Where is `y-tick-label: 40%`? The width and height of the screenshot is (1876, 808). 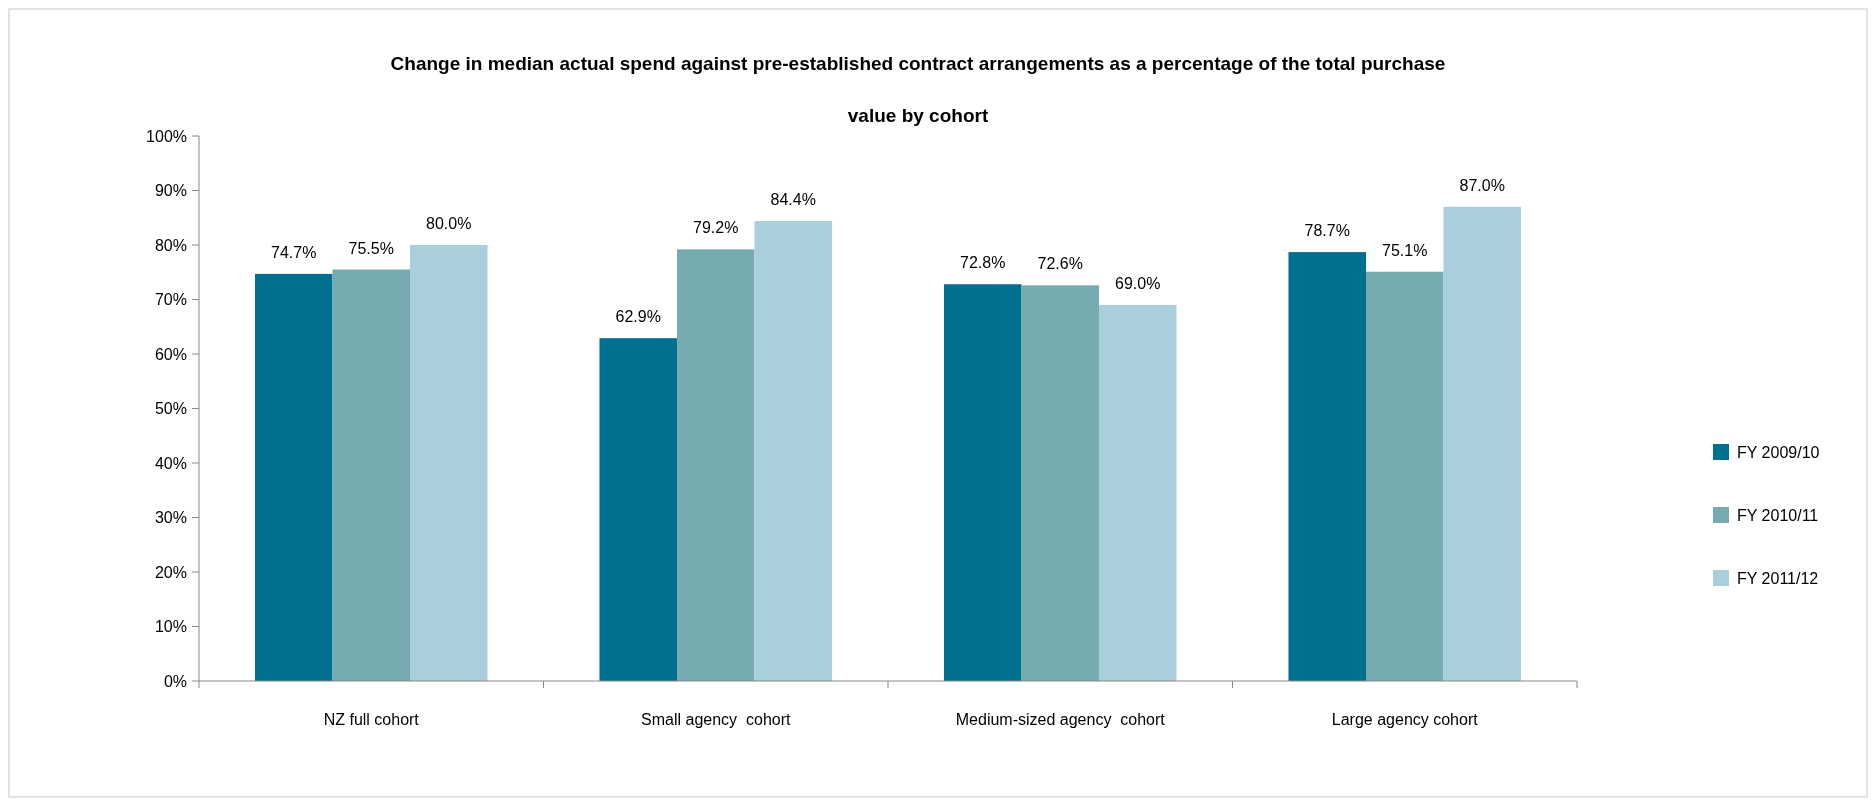
y-tick-label: 40% is located at coordinates (170, 463).